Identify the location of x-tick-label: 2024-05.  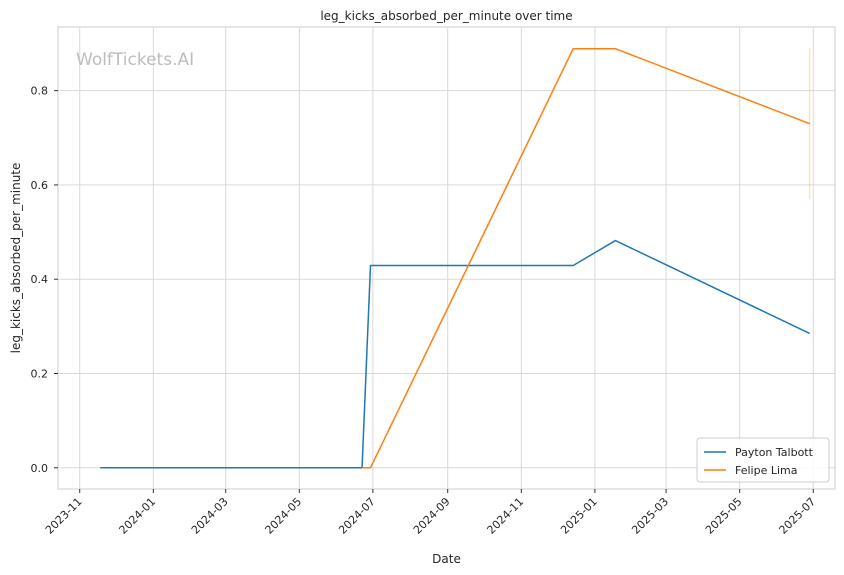
(284, 516).